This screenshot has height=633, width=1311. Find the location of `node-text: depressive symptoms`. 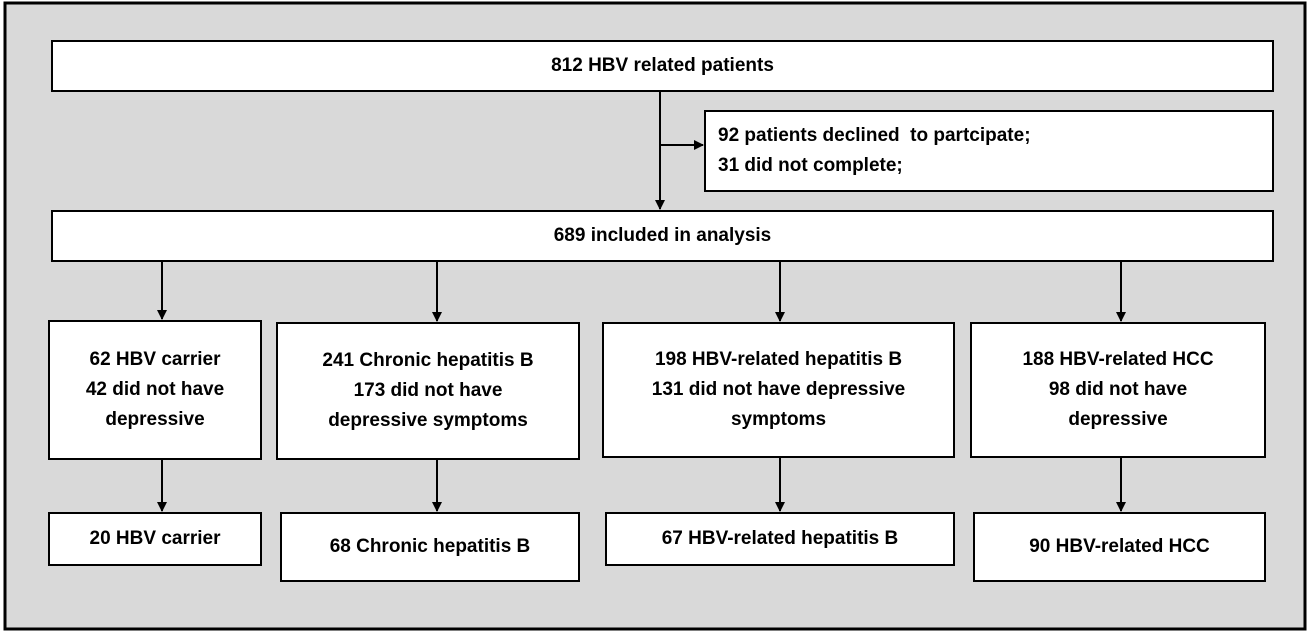

node-text: depressive symptoms is located at coordinates (428, 420).